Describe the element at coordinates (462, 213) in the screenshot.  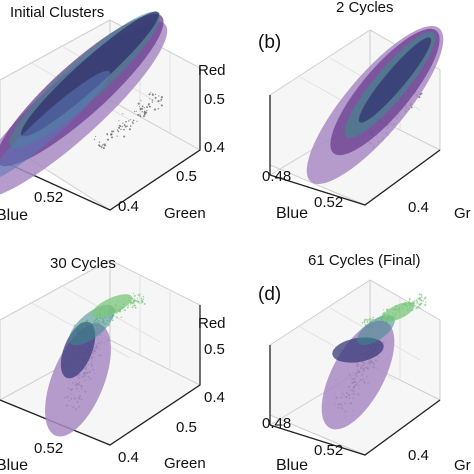
I see `panel-b-y-label: Gr` at that location.